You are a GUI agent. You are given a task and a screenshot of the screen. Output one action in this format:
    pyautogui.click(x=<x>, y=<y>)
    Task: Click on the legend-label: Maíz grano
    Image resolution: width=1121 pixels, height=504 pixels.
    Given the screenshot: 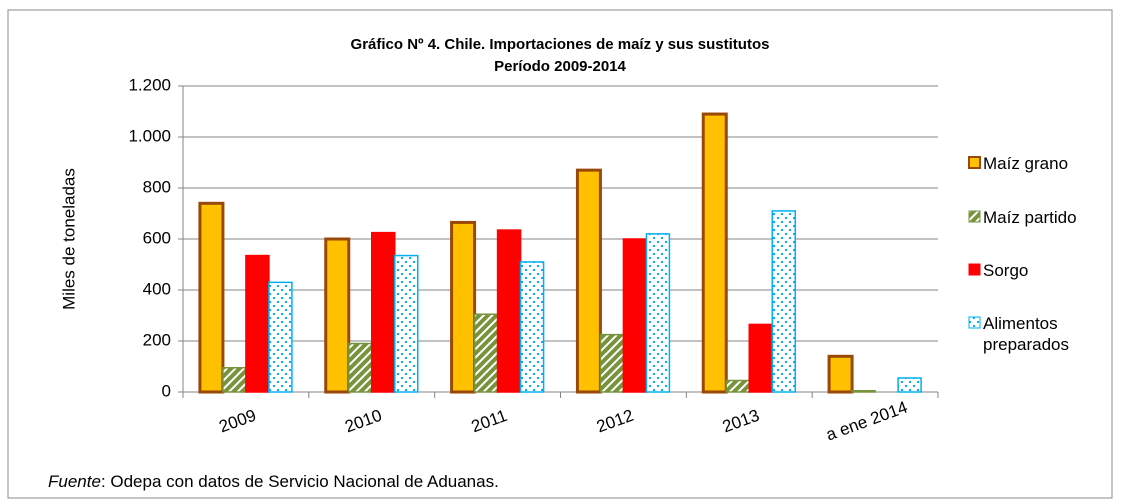 What is the action you would take?
    pyautogui.click(x=1026, y=163)
    